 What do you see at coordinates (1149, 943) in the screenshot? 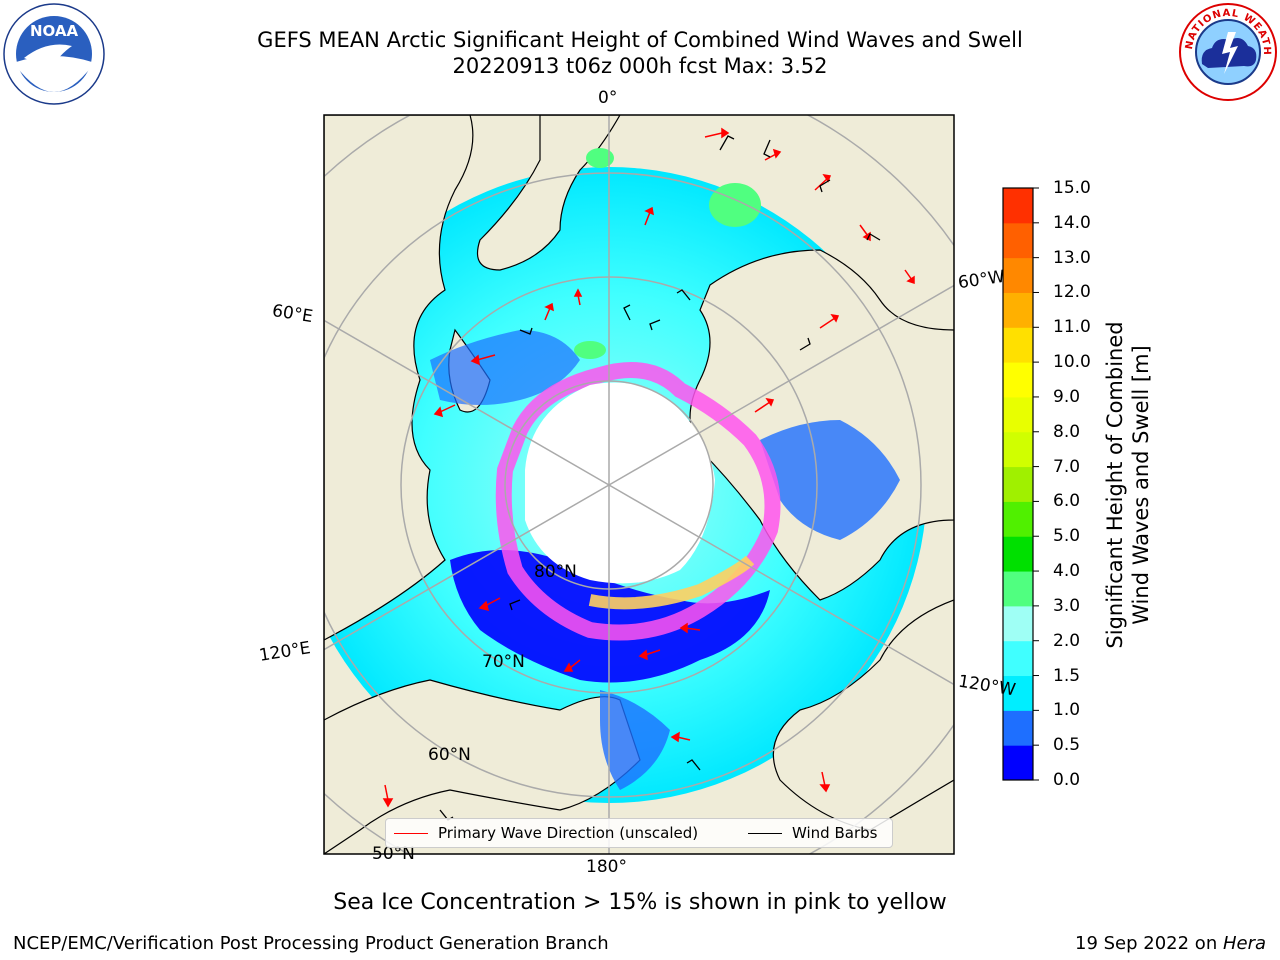
I see `footer-date-text: 19 Sep 2022 on` at bounding box center [1149, 943].